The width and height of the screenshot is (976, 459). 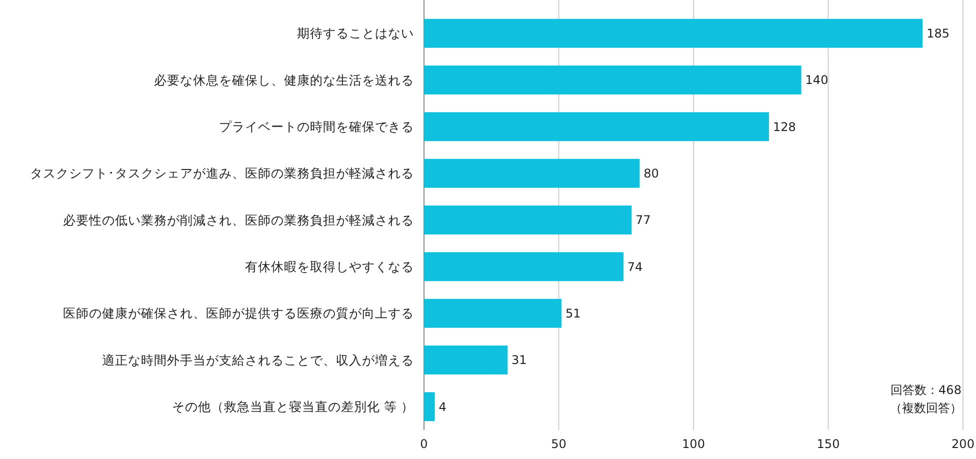 I want to click on y-tick-label: 期待することはない, so click(x=355, y=33).